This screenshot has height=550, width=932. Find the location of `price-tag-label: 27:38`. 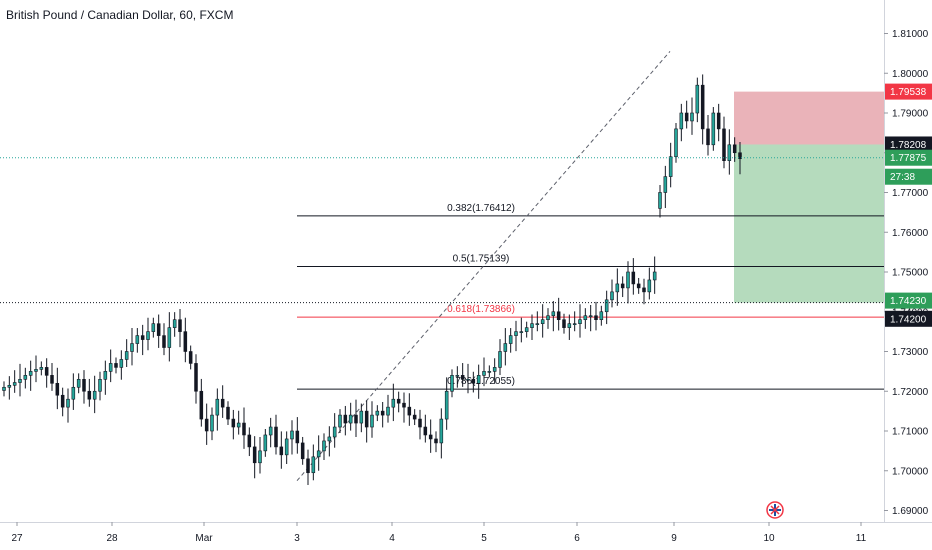

price-tag-label: 27:38 is located at coordinates (902, 177).